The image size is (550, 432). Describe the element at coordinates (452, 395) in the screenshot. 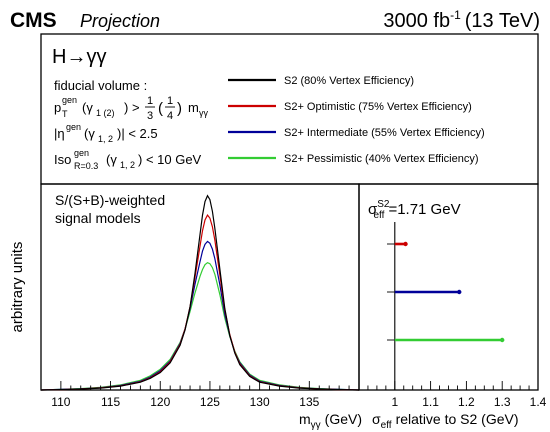

I see `right-x-ticks: 1 1.1 1.2 1.3 1.4` at that location.